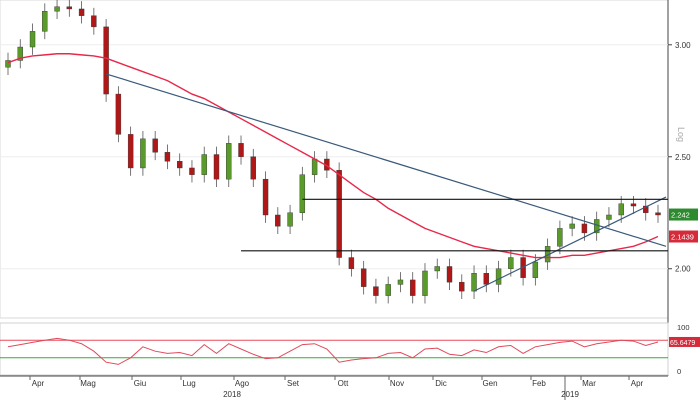 This screenshot has width=700, height=400. What do you see at coordinates (293, 383) in the screenshot?
I see `month-label: Set` at bounding box center [293, 383].